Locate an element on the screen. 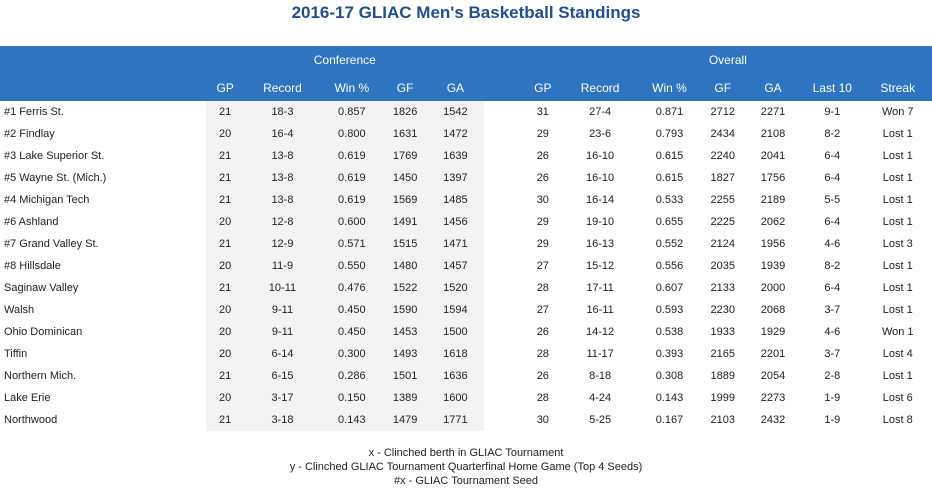  overall-record-header: Record is located at coordinates (600, 87).